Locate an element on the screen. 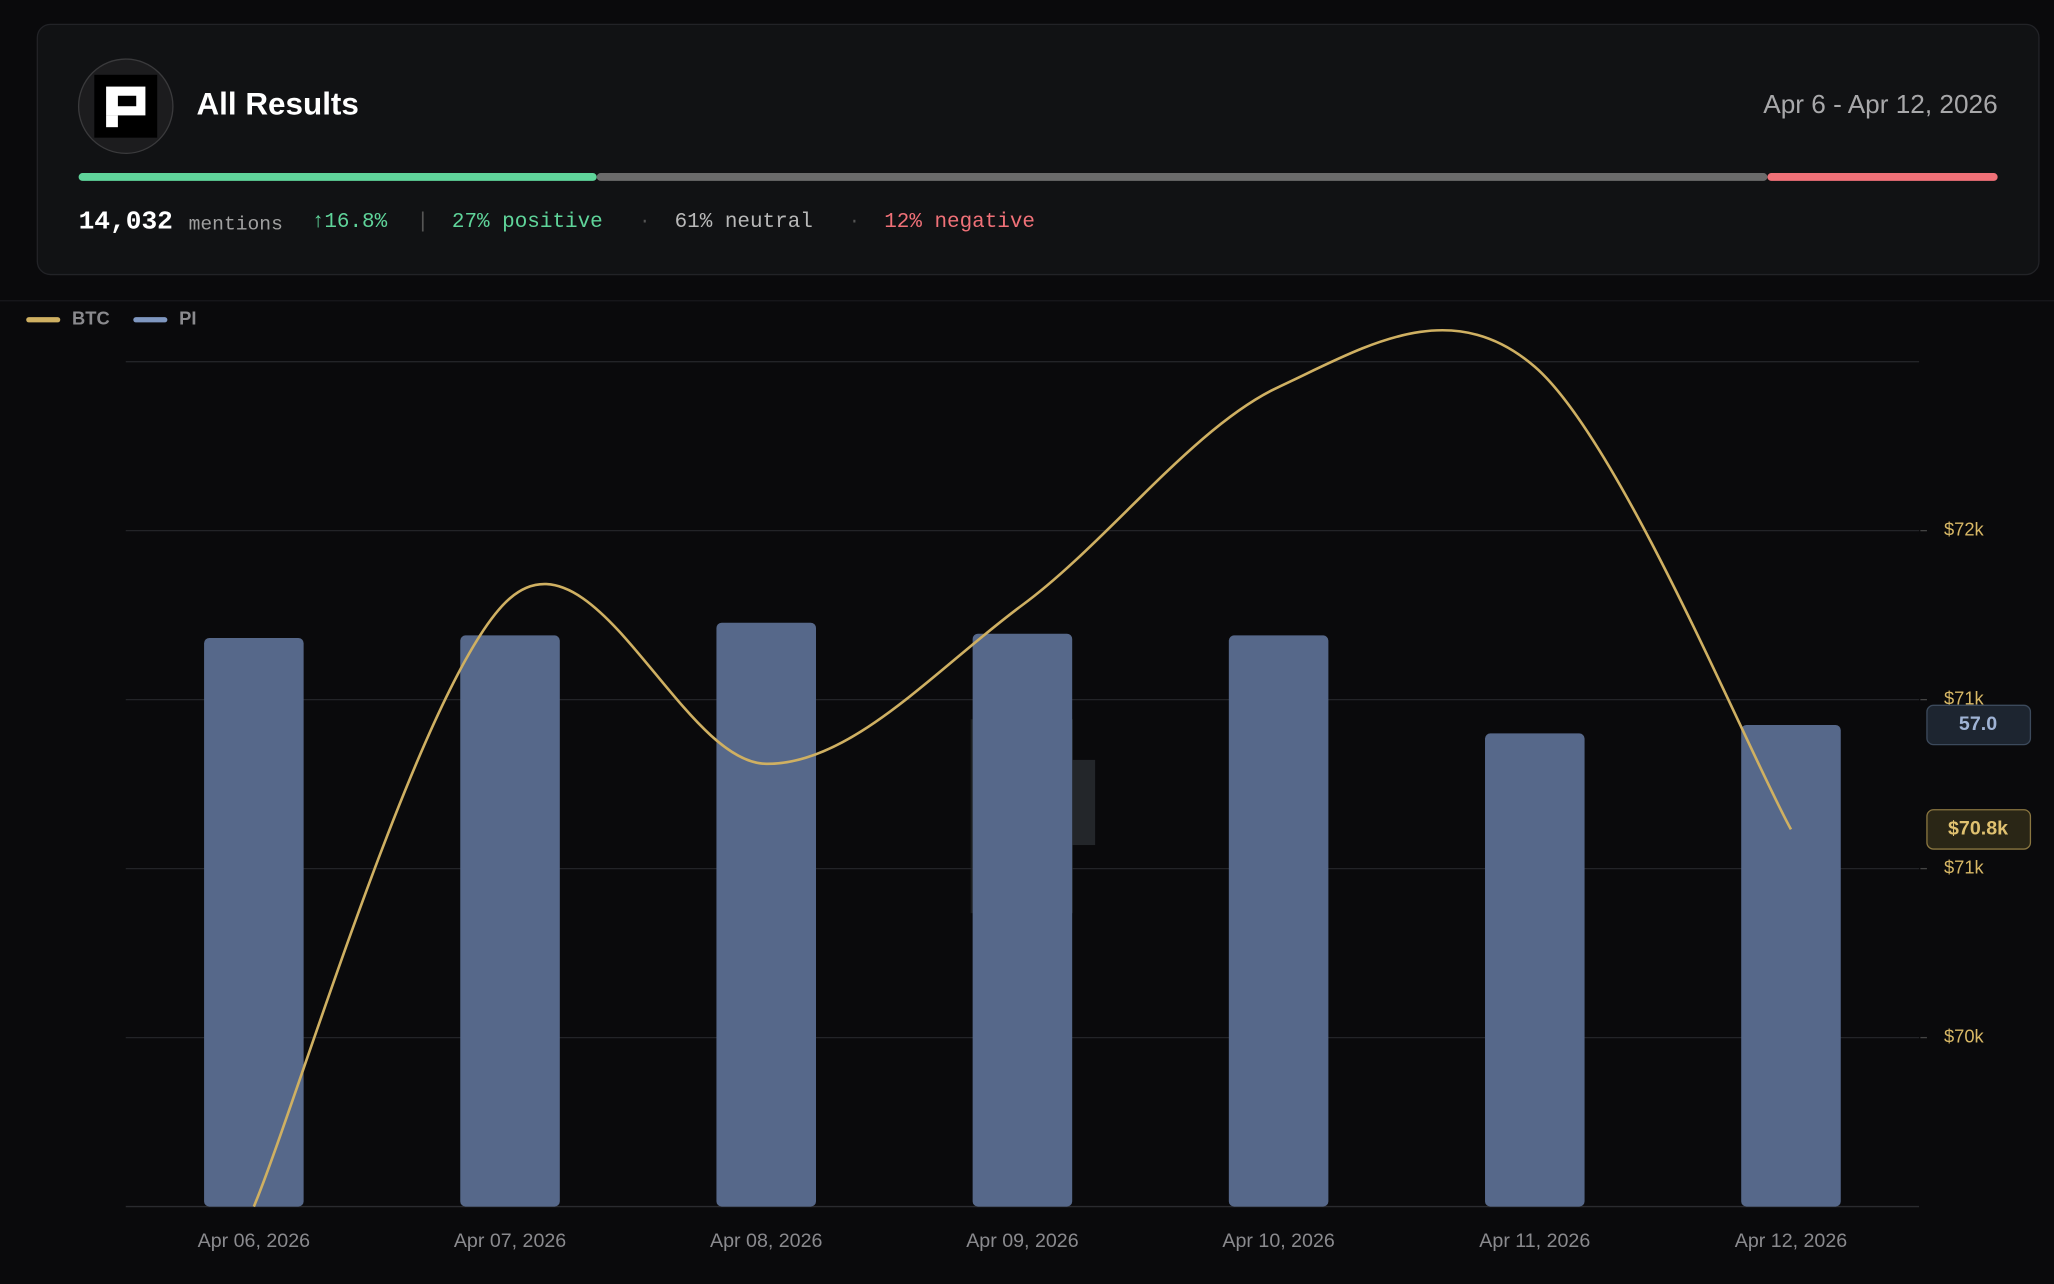 Image resolution: width=2054 pixels, height=1284 pixels. legend-label: BTC is located at coordinates (91, 318).